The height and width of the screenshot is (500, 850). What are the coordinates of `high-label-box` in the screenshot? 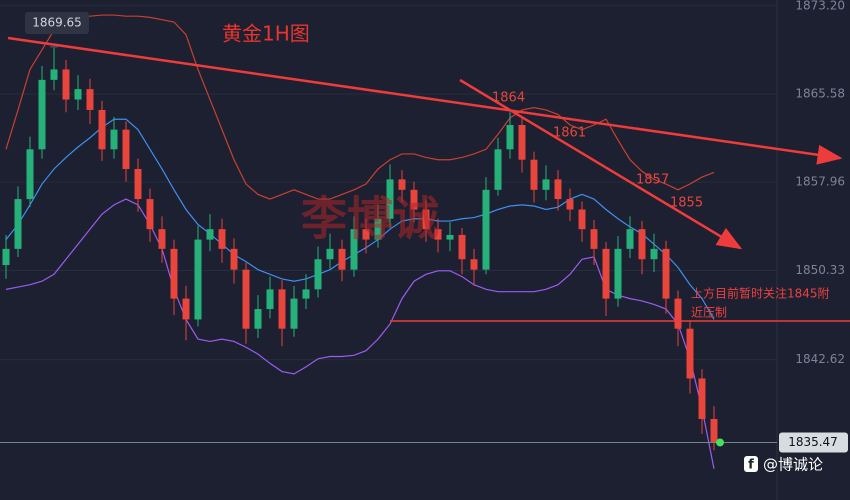 It's located at (57, 23).